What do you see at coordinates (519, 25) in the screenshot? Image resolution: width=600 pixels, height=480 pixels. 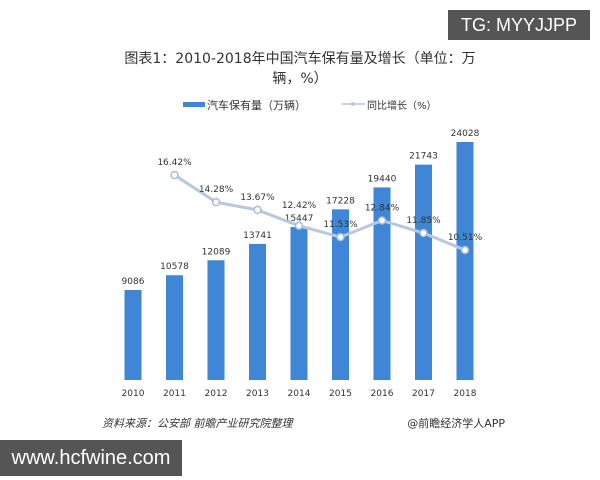 I see `watermark-tg: TG: MYYJJPP` at bounding box center [519, 25].